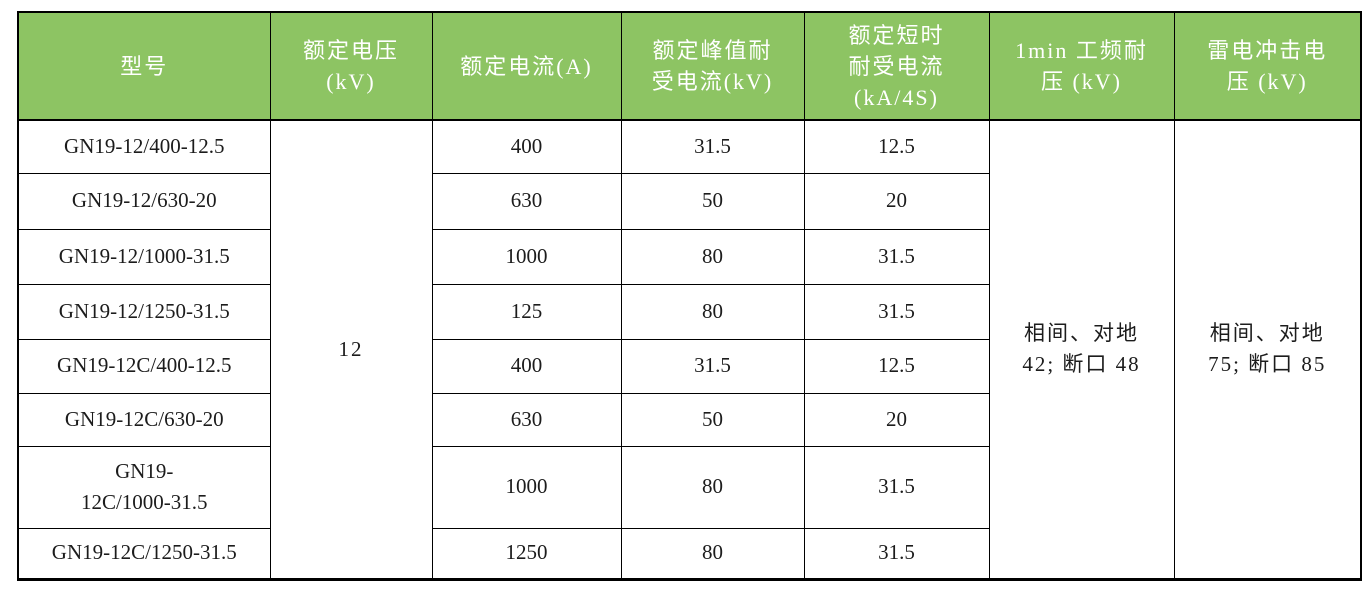 The width and height of the screenshot is (1366, 590). What do you see at coordinates (1267, 66) in the screenshot?
I see `column-header-lightning: 雷电冲击电 压 (kV)` at bounding box center [1267, 66].